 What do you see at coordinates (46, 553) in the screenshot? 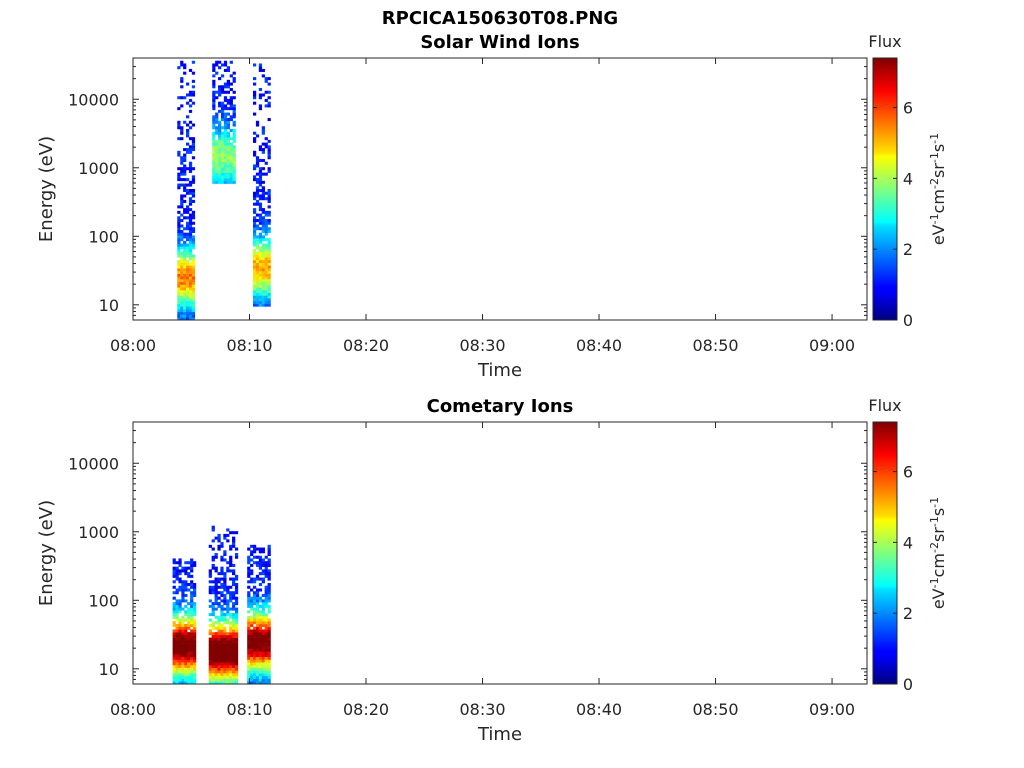
I see `y-axis-label: Energy (eV)` at bounding box center [46, 553].